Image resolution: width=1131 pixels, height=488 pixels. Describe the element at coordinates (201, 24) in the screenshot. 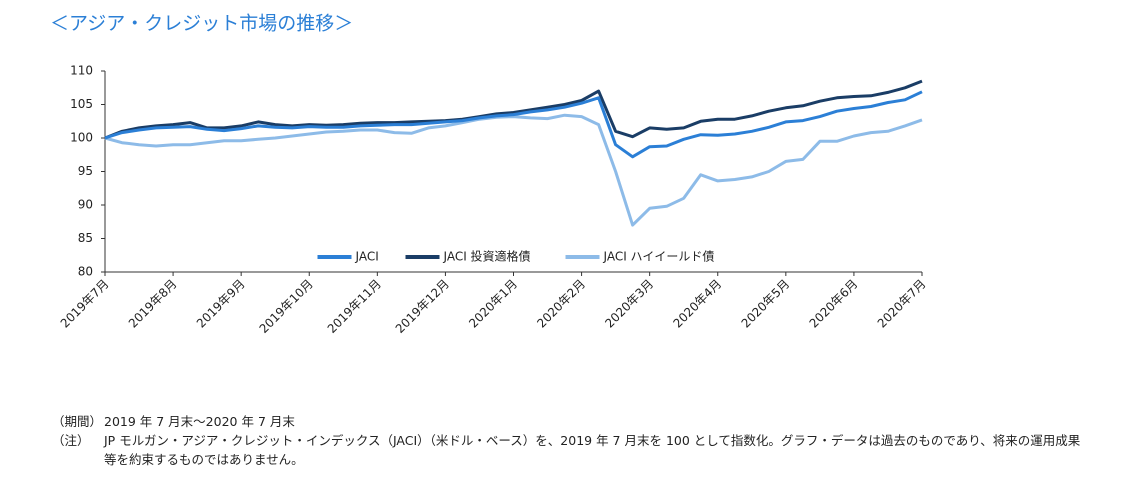

I see `chart-title: ＜アジア・クレジット市場の推移＞` at that location.